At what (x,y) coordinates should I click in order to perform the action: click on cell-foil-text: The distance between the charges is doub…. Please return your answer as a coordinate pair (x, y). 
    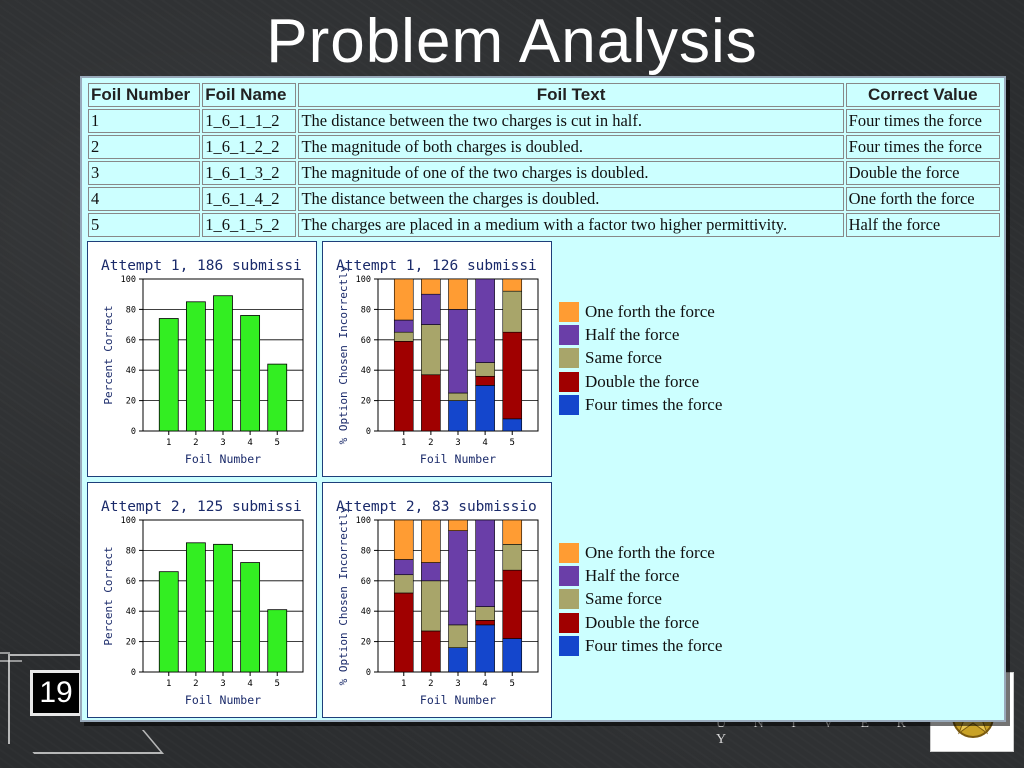
    Looking at the image, I should click on (571, 199).